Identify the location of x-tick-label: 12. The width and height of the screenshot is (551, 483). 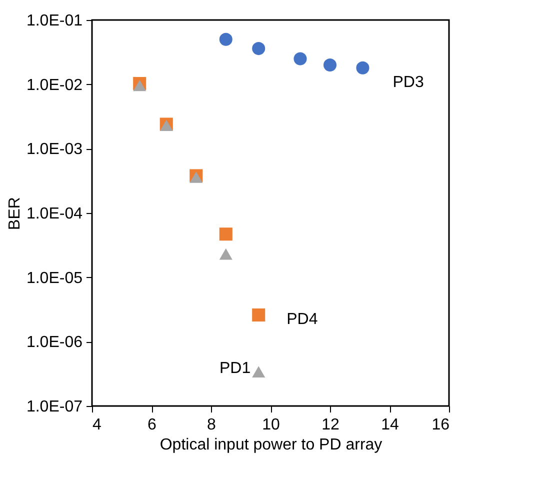
(331, 425).